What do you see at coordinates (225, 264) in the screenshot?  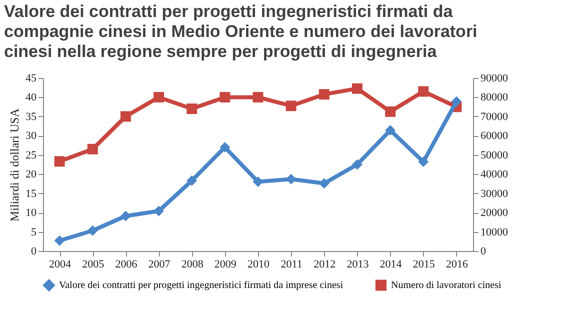 I see `x-tick-label: 2009` at bounding box center [225, 264].